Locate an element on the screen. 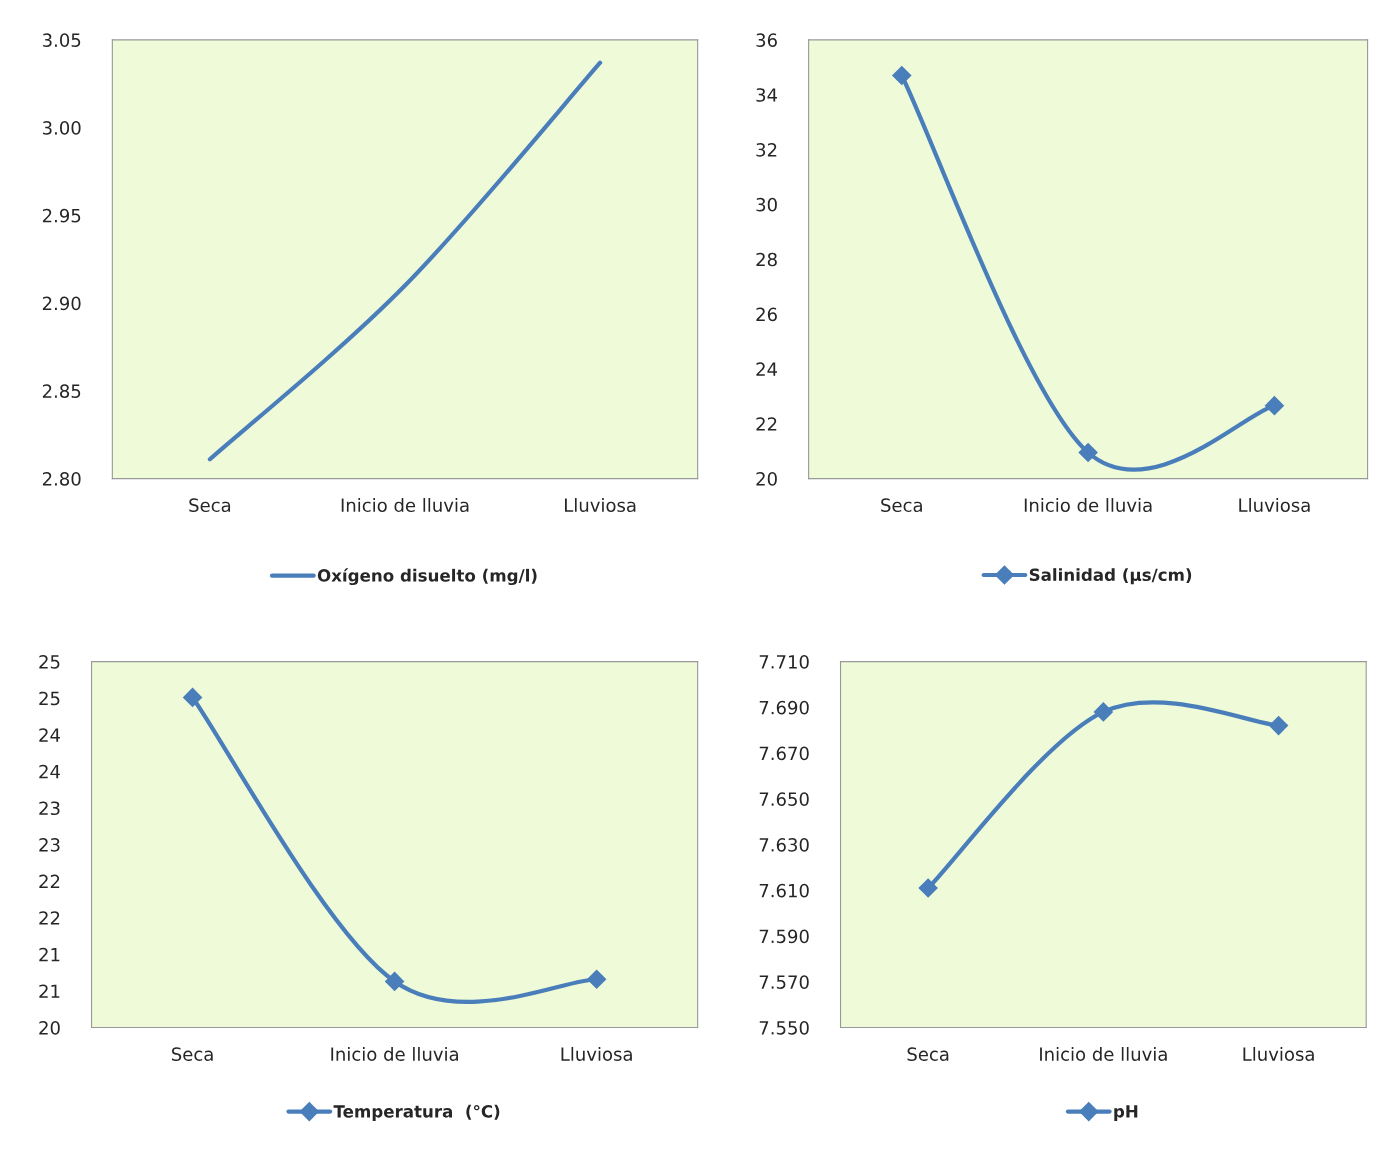  y-tick-label: 3.00 is located at coordinates (61, 128).